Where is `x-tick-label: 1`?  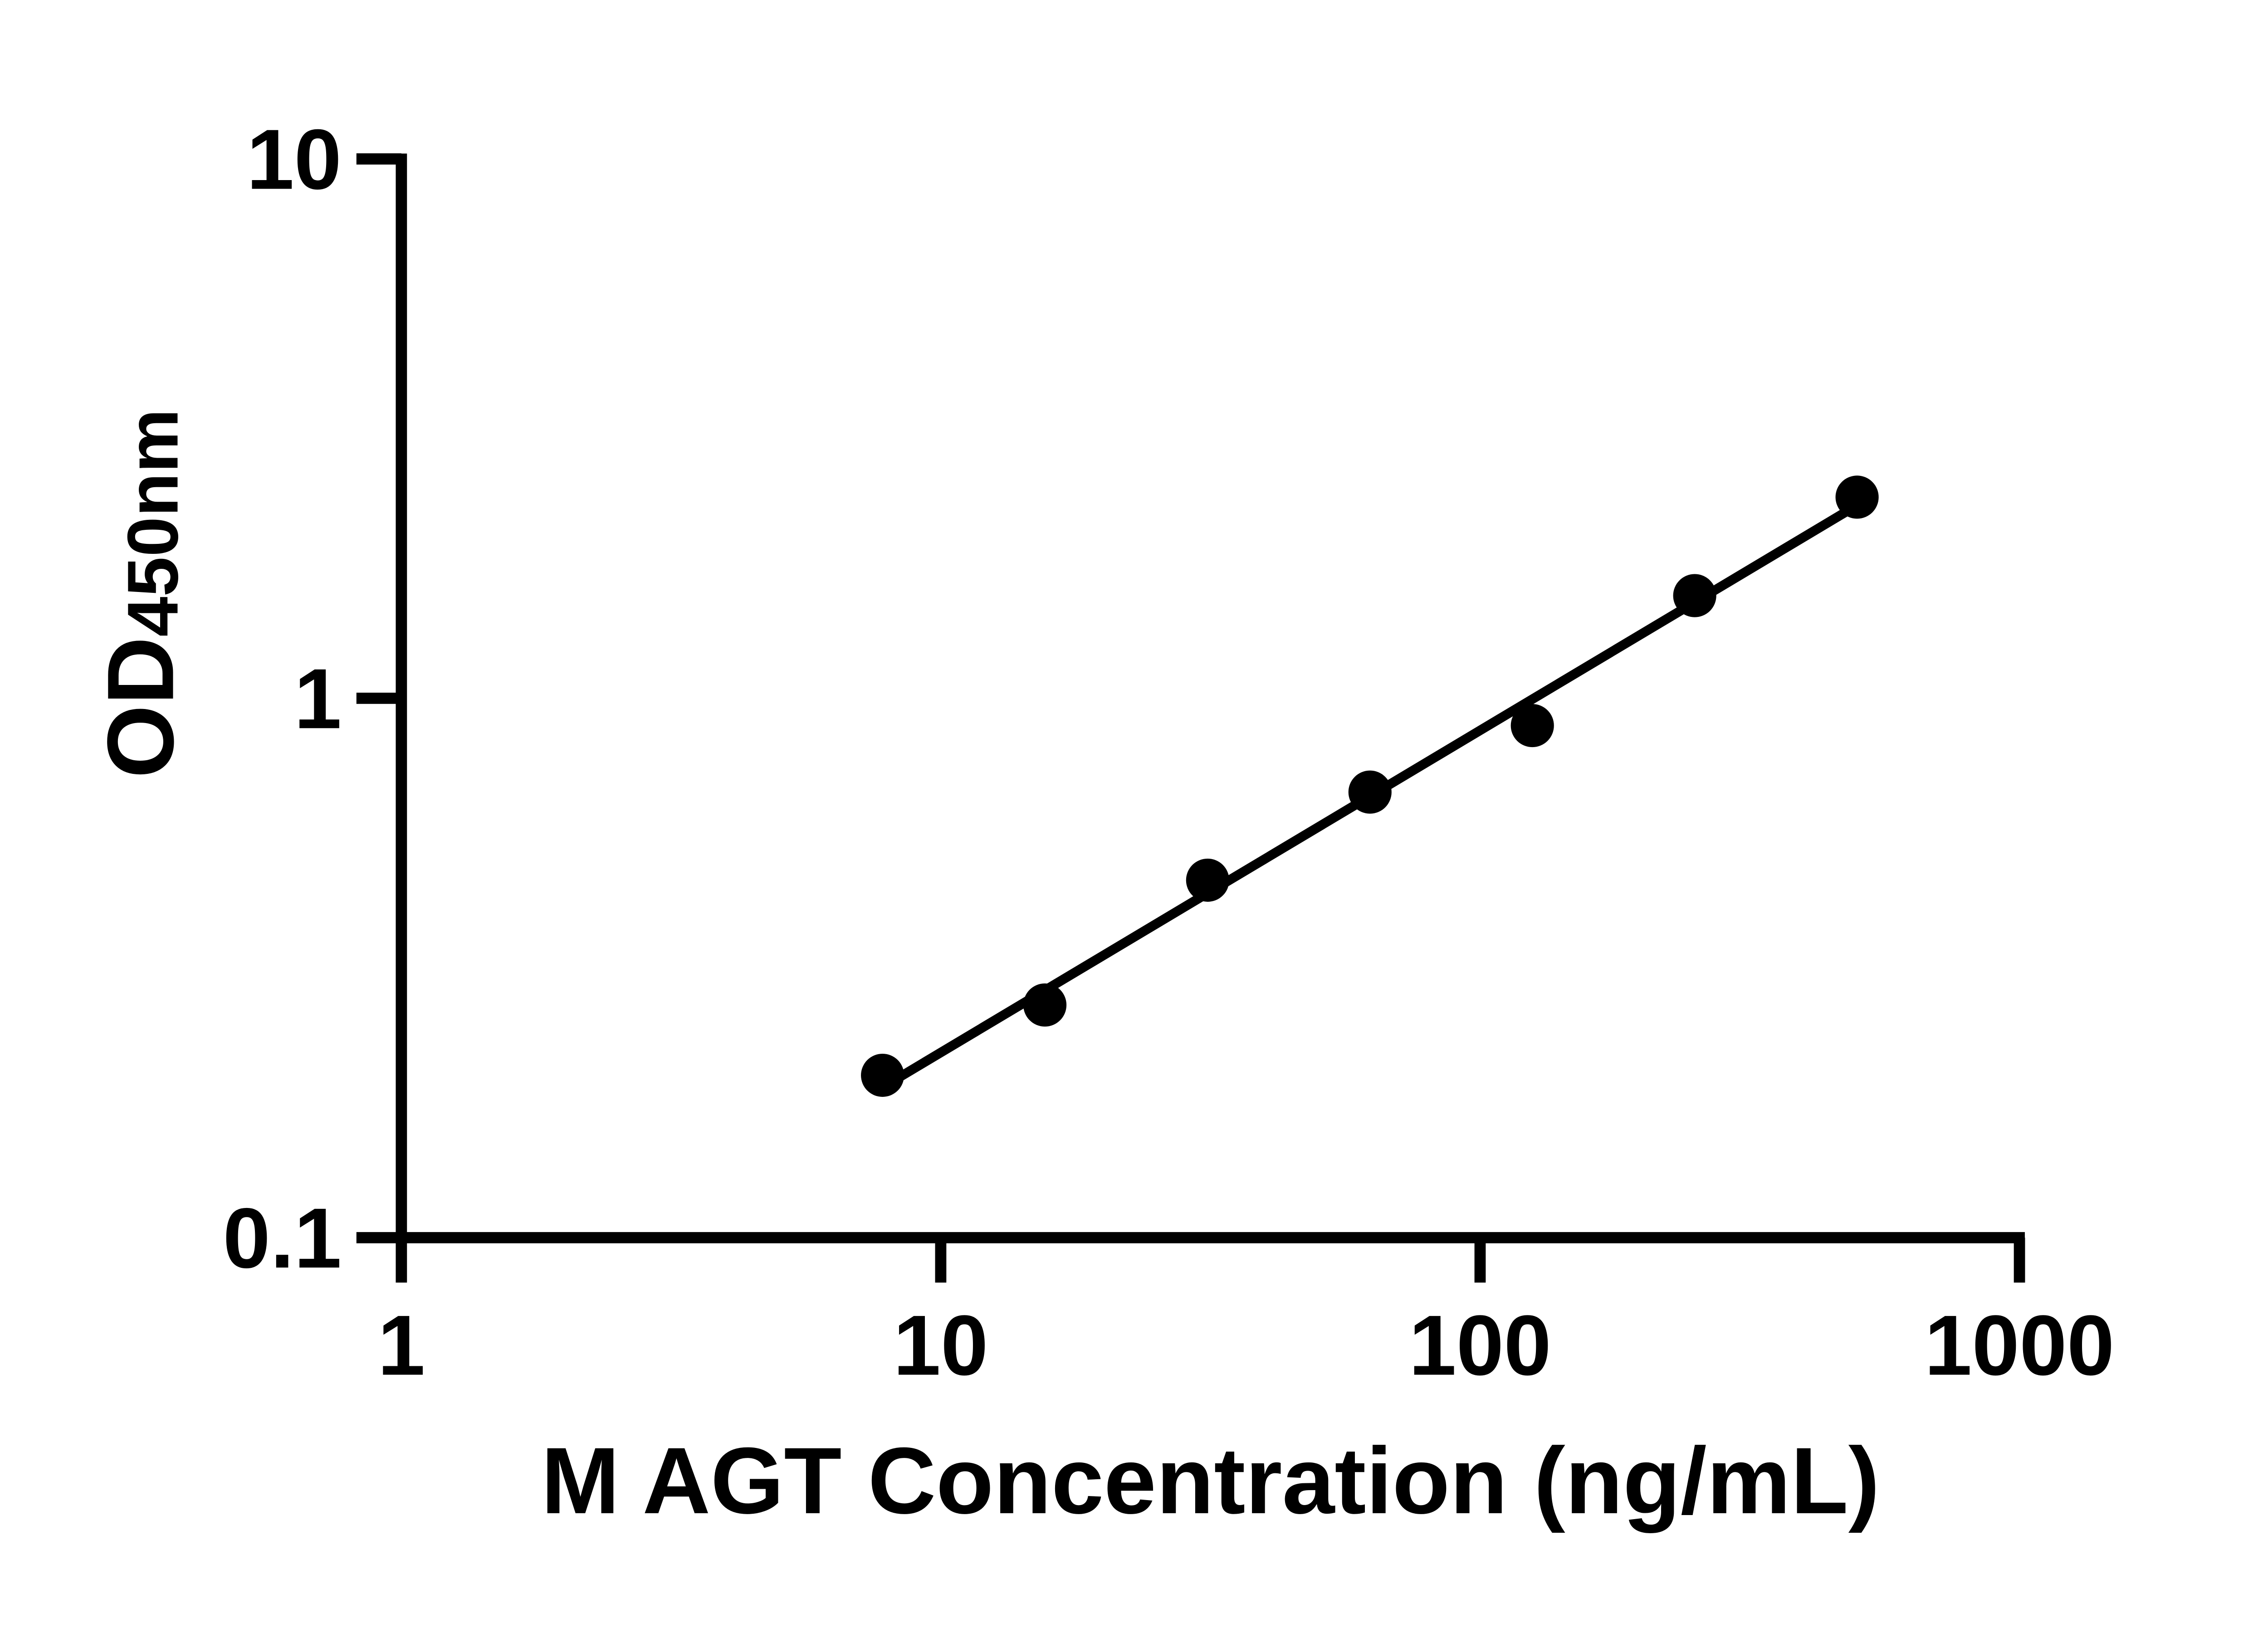 x-tick-label: 1 is located at coordinates (401, 1345).